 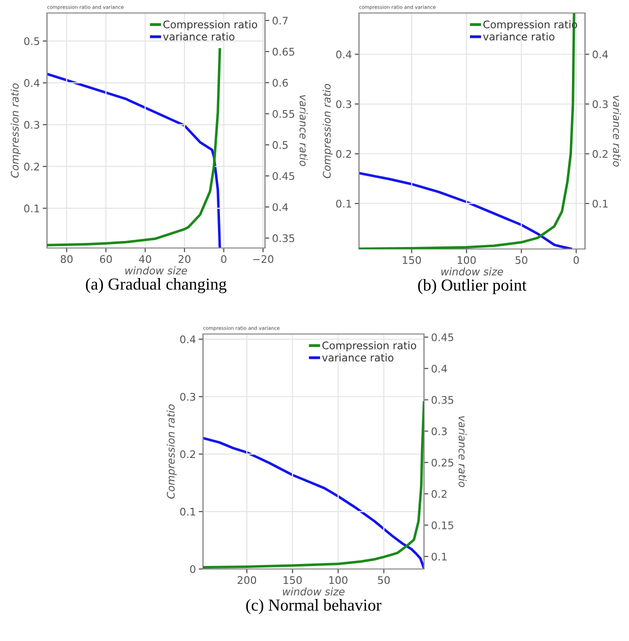 What do you see at coordinates (145, 259) in the screenshot?
I see `x-tick-label: 40` at bounding box center [145, 259].